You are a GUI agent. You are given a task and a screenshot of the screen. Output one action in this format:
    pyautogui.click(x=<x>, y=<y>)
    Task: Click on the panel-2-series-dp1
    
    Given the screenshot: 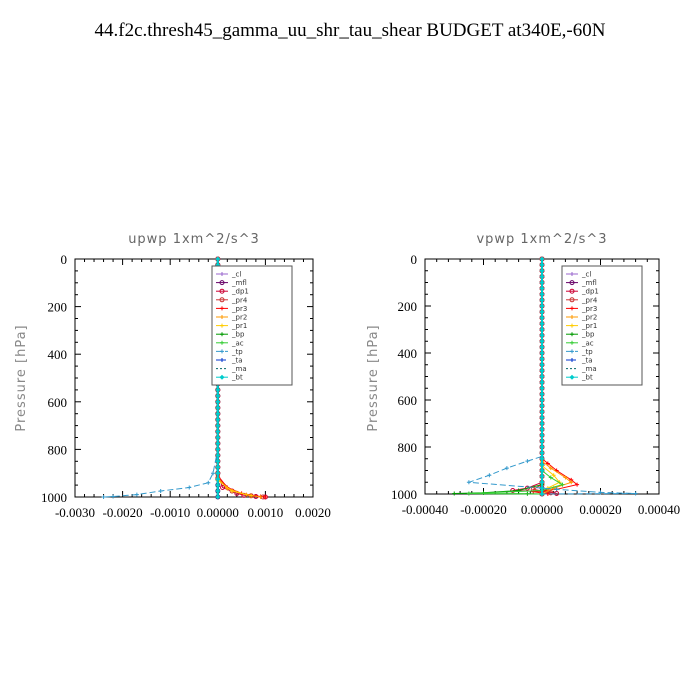 What is the action you would take?
    pyautogui.click(x=535, y=376)
    